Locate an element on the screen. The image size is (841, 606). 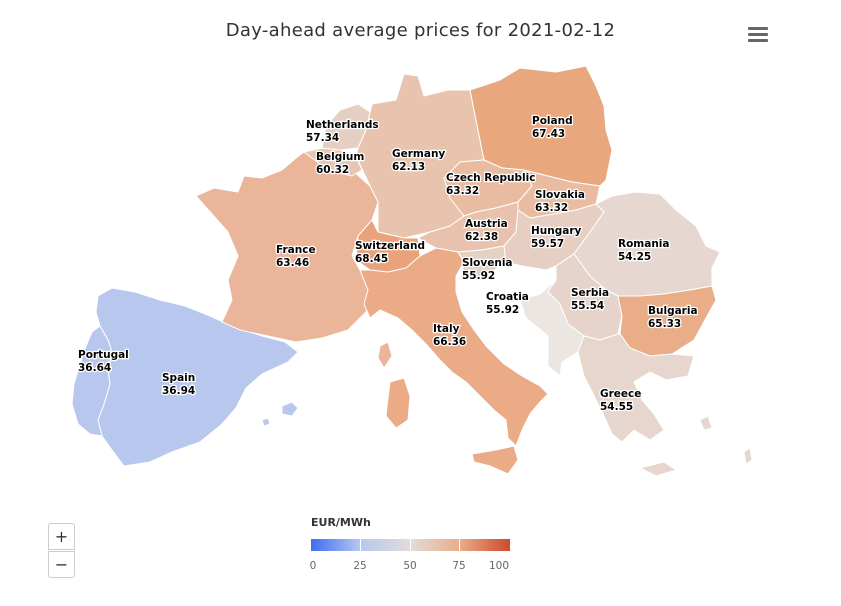
label-slovenia: Slovenia is located at coordinates (487, 263).